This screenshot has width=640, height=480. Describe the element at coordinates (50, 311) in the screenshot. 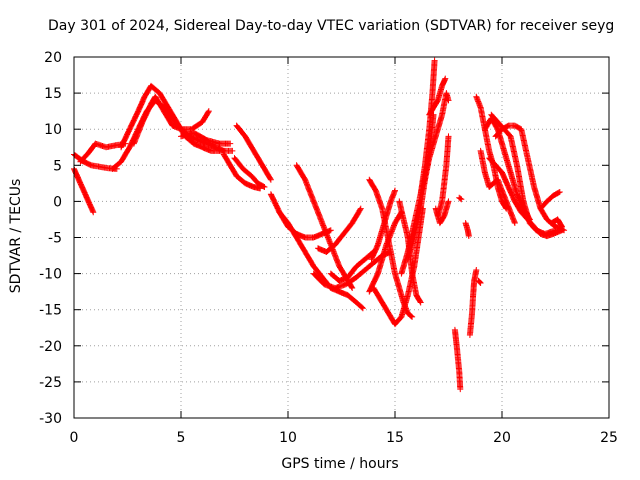

I see `y-tick-label: -15` at that location.